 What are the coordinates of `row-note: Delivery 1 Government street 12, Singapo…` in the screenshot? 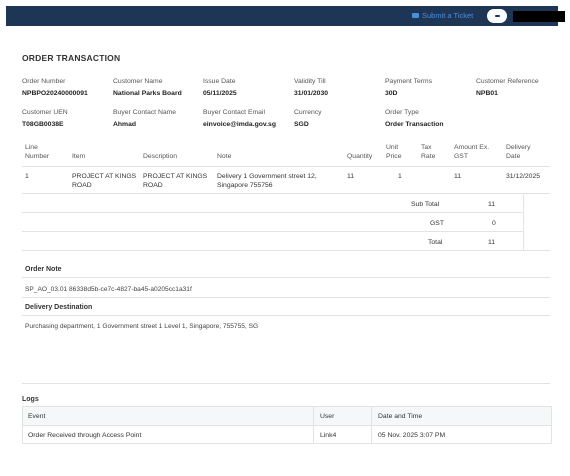 It's located at (267, 181).